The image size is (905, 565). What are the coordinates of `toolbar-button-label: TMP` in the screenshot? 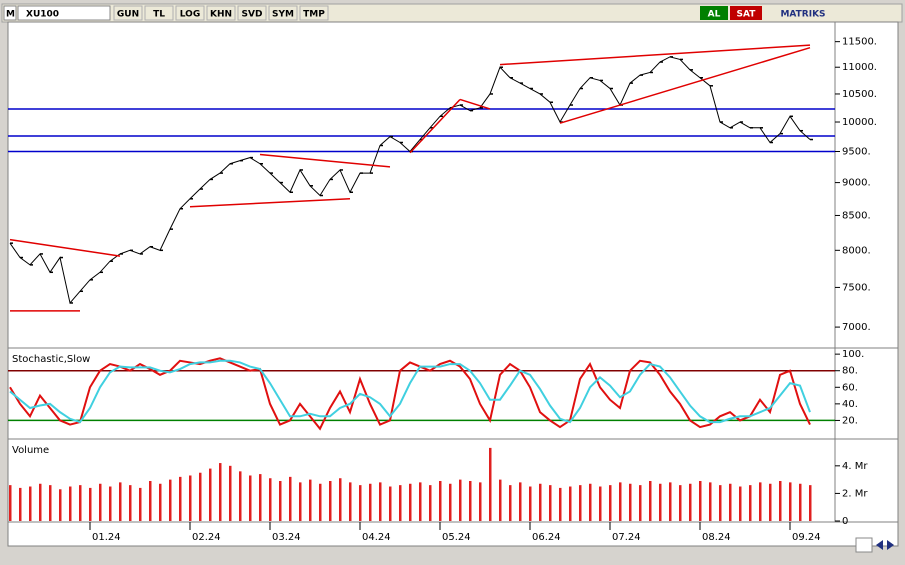 It's located at (314, 15).